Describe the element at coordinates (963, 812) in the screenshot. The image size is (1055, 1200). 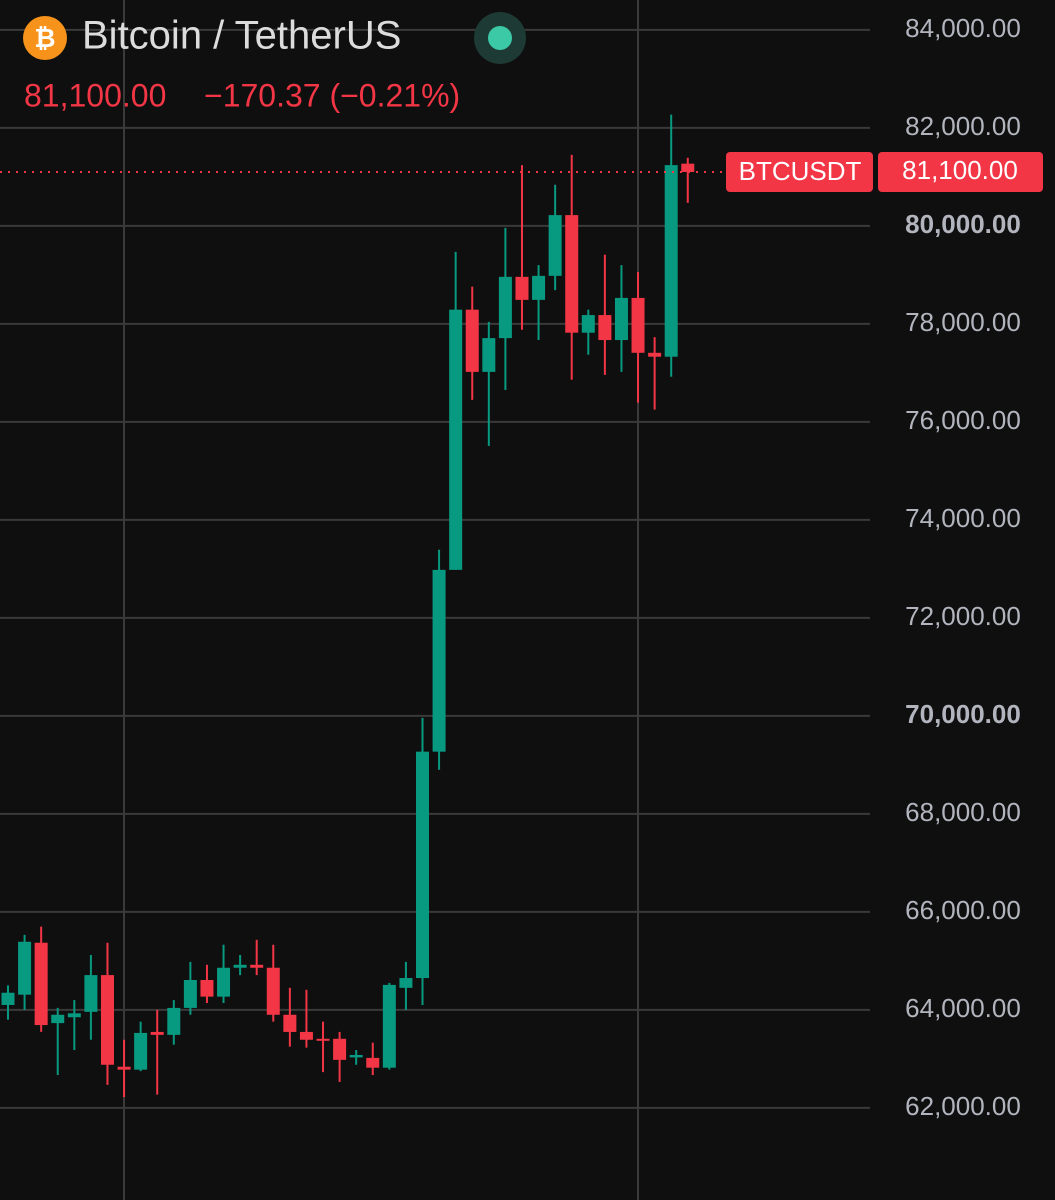
I see `y-tick-label: 68,000.00` at that location.